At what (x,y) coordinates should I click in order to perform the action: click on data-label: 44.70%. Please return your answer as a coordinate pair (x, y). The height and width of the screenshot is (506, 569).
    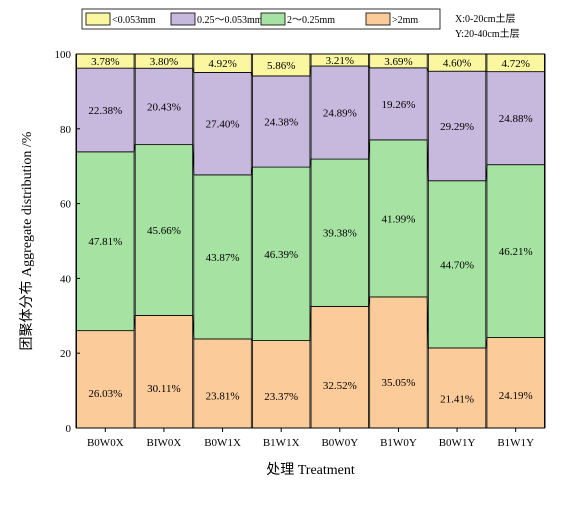
    Looking at the image, I should click on (457, 265).